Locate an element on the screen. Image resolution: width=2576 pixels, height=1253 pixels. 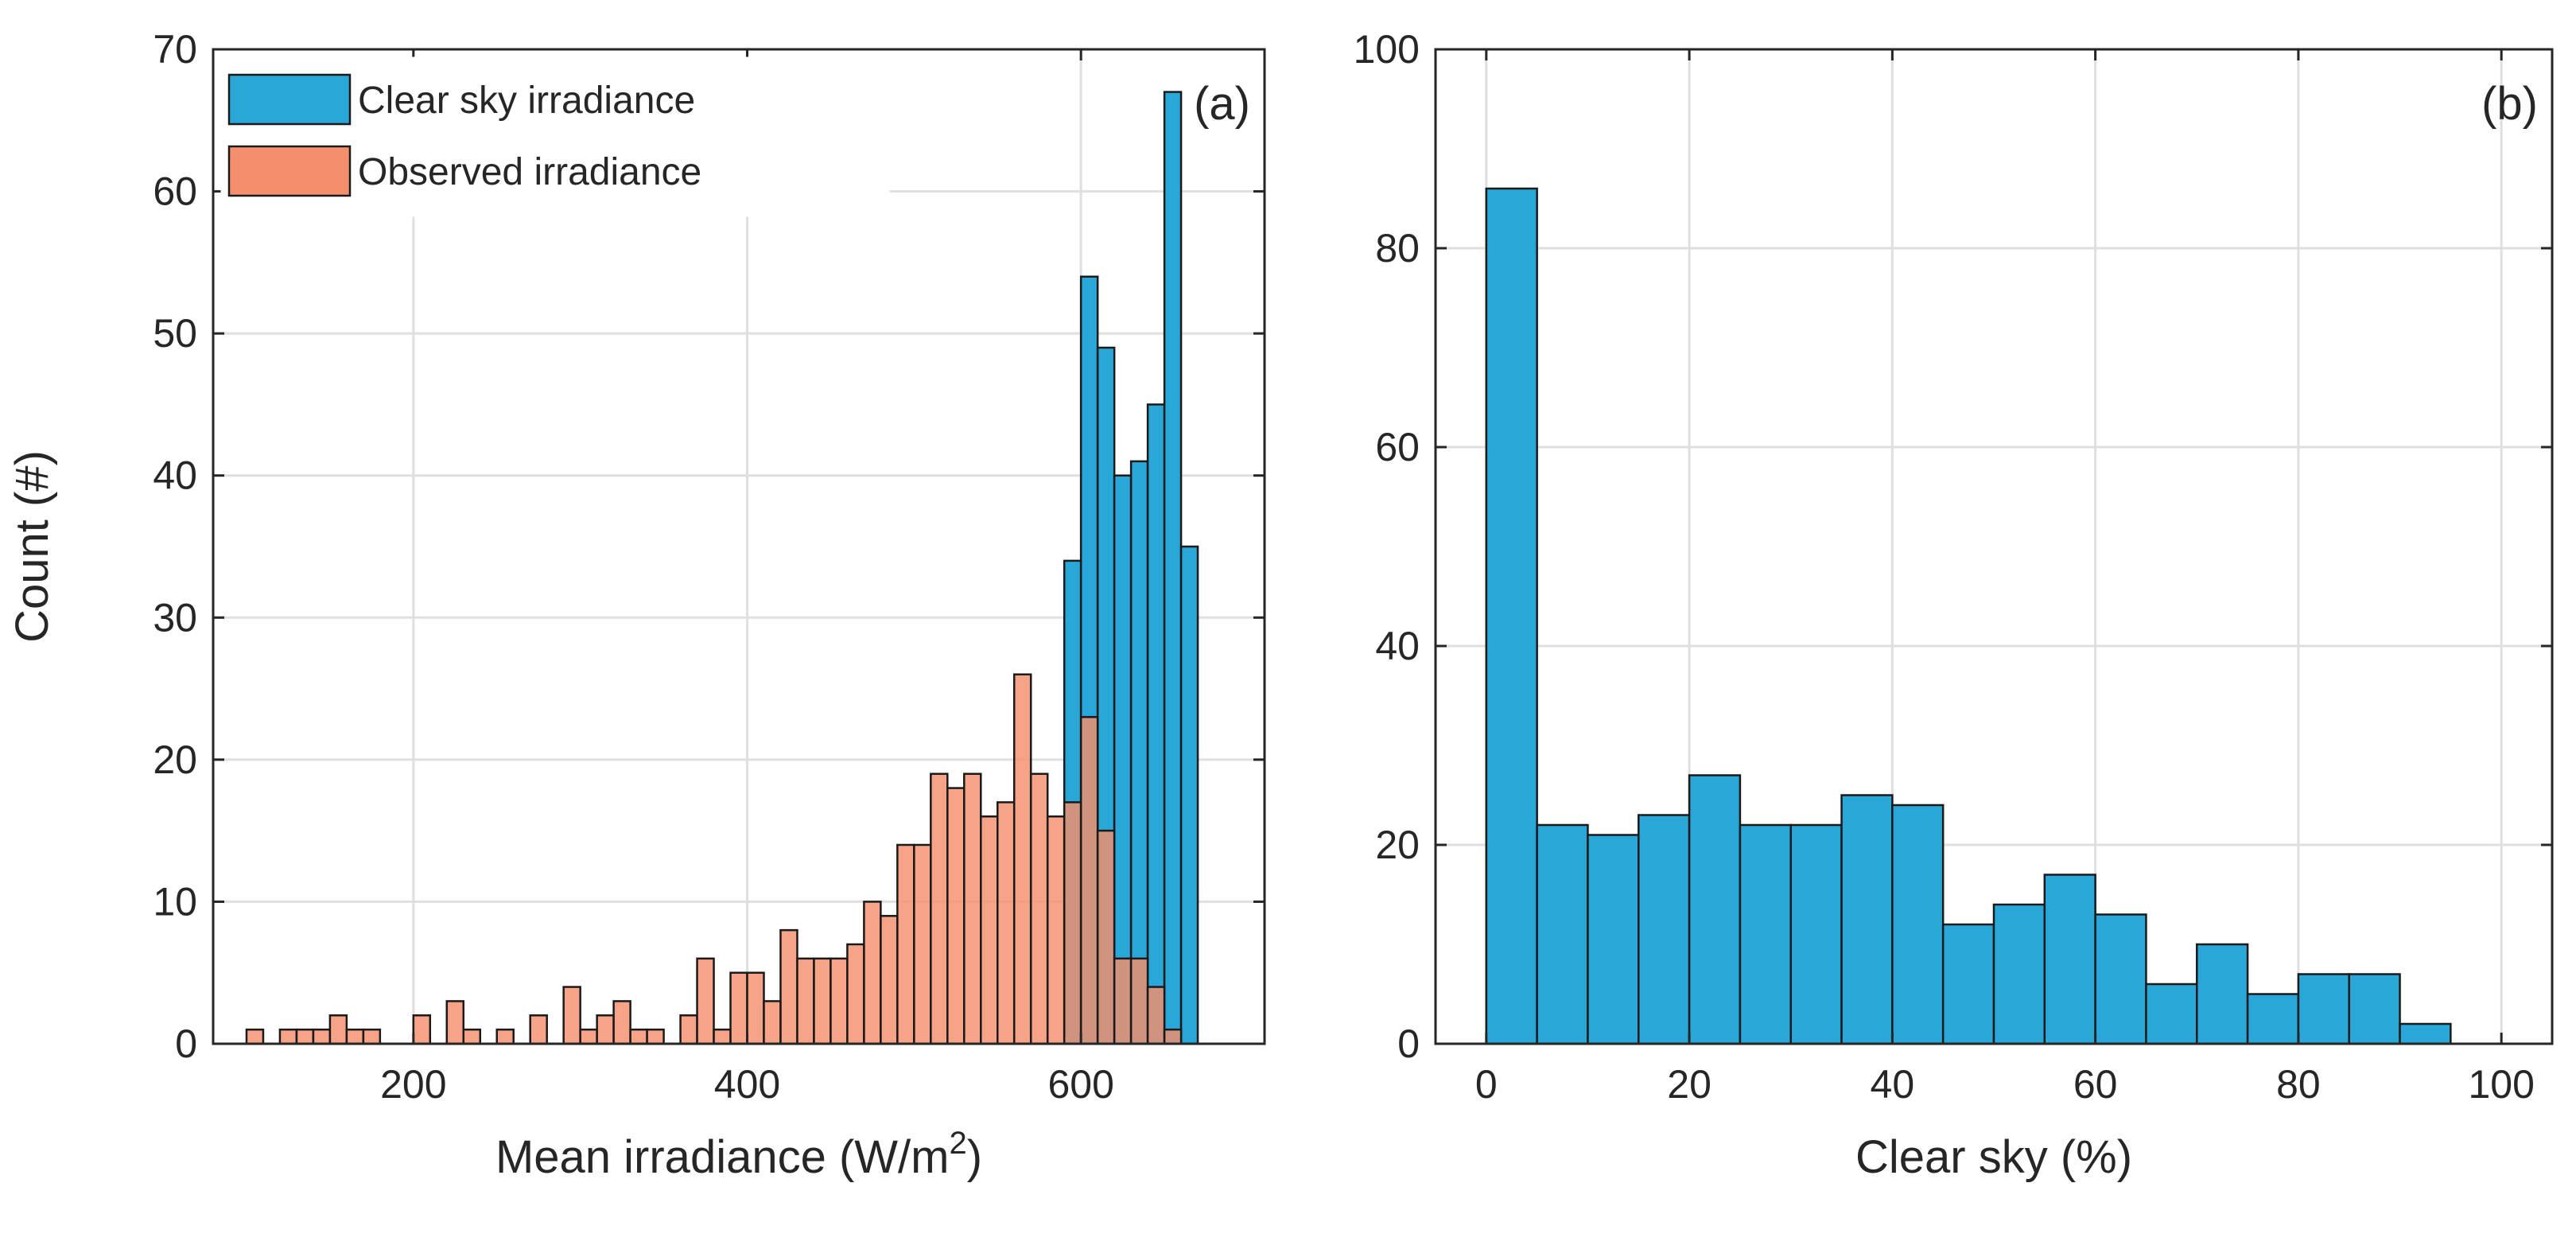
x-tick-label: 80 is located at coordinates (2298, 1084).